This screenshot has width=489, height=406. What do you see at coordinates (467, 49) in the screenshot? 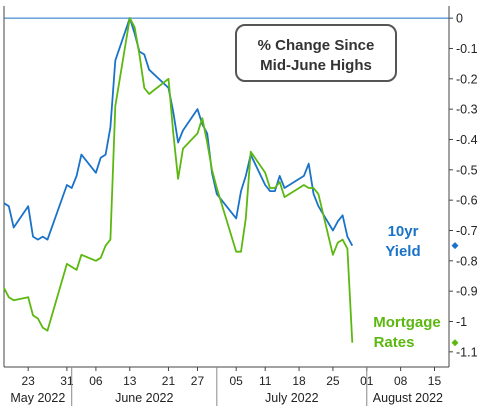
I see `y-tick-label: -0.1` at bounding box center [467, 49].